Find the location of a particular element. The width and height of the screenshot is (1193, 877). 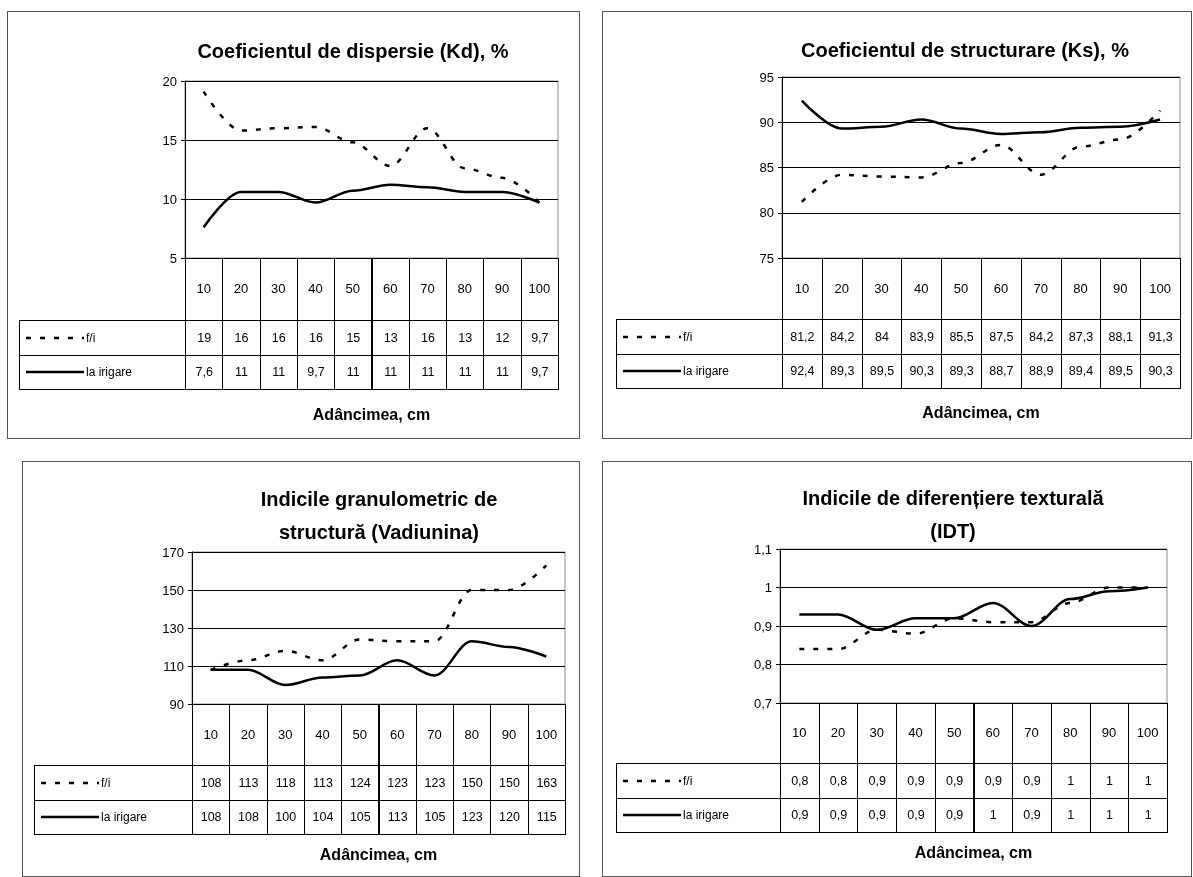

chart-title: Indicile granulometric de structură (Vadiunina) is located at coordinates (379, 515).